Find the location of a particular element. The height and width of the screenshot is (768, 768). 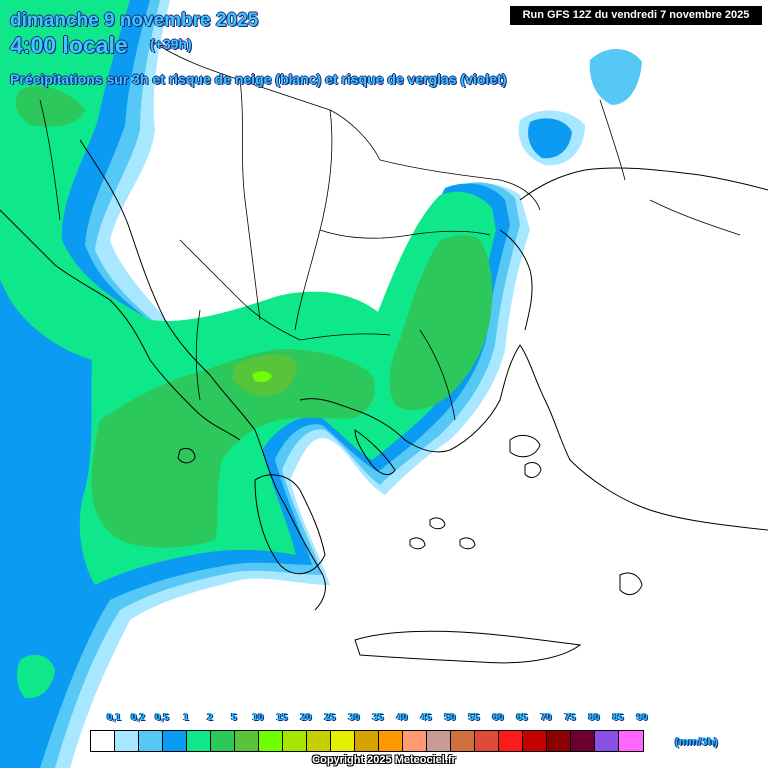

precip-band-1-south is located at coordinates (36, 676).